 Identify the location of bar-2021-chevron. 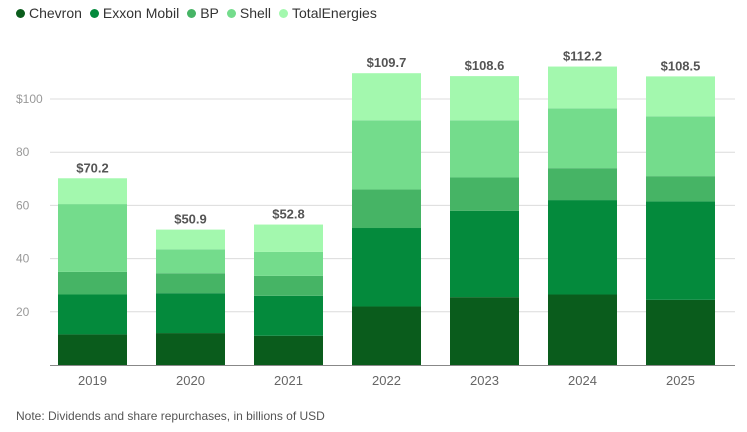
(288, 350).